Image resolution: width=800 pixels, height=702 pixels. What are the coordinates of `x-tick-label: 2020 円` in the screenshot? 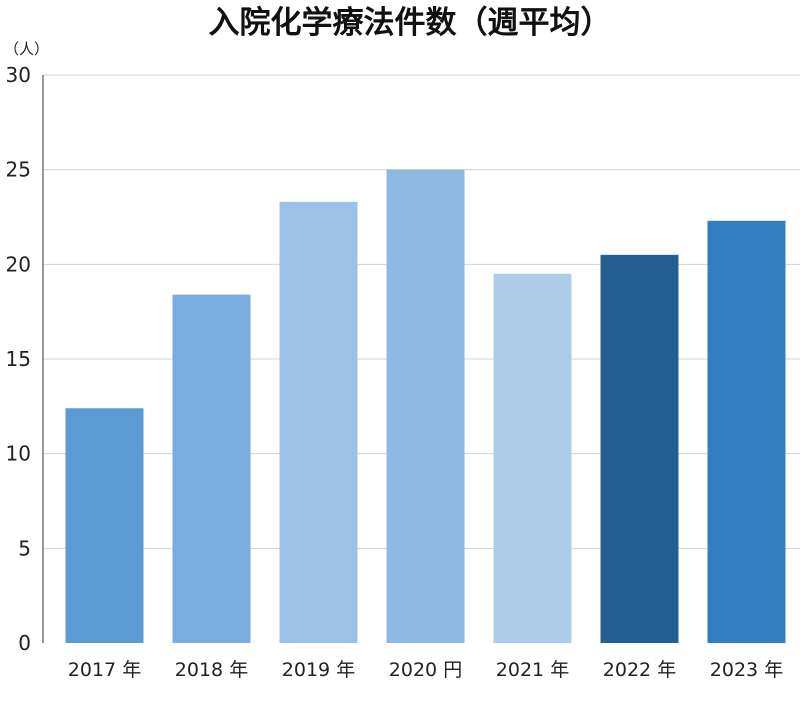 It's located at (425, 670).